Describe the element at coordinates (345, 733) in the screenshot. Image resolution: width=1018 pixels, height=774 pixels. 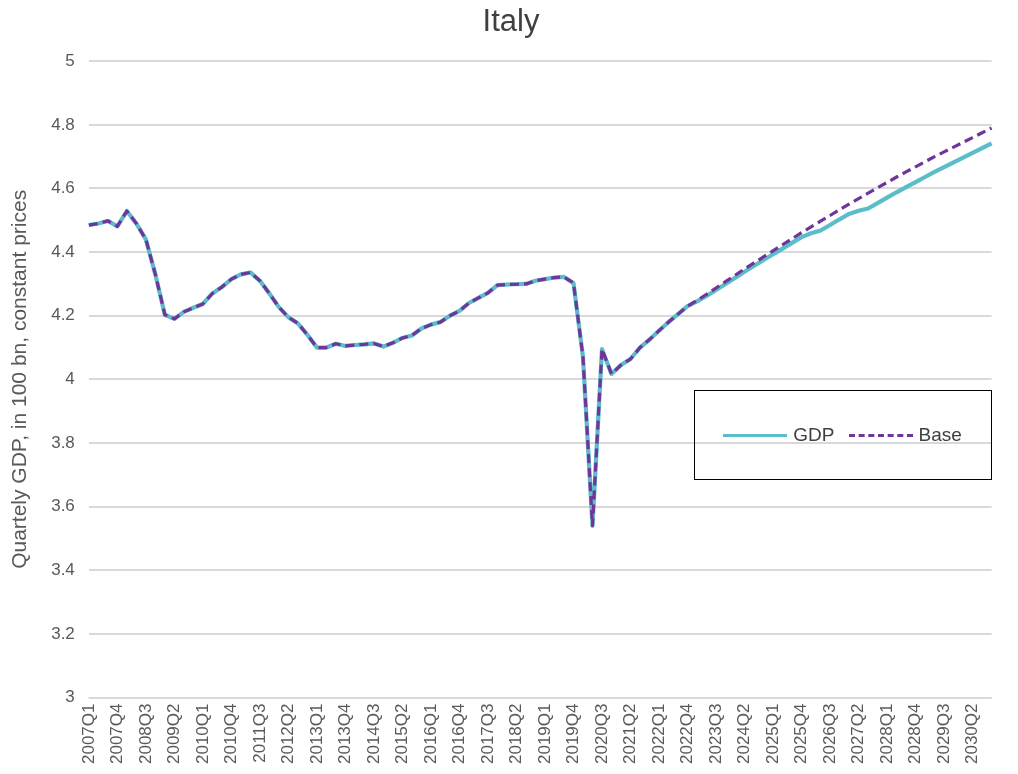
I see `x-tick-label: 2013Q4` at that location.